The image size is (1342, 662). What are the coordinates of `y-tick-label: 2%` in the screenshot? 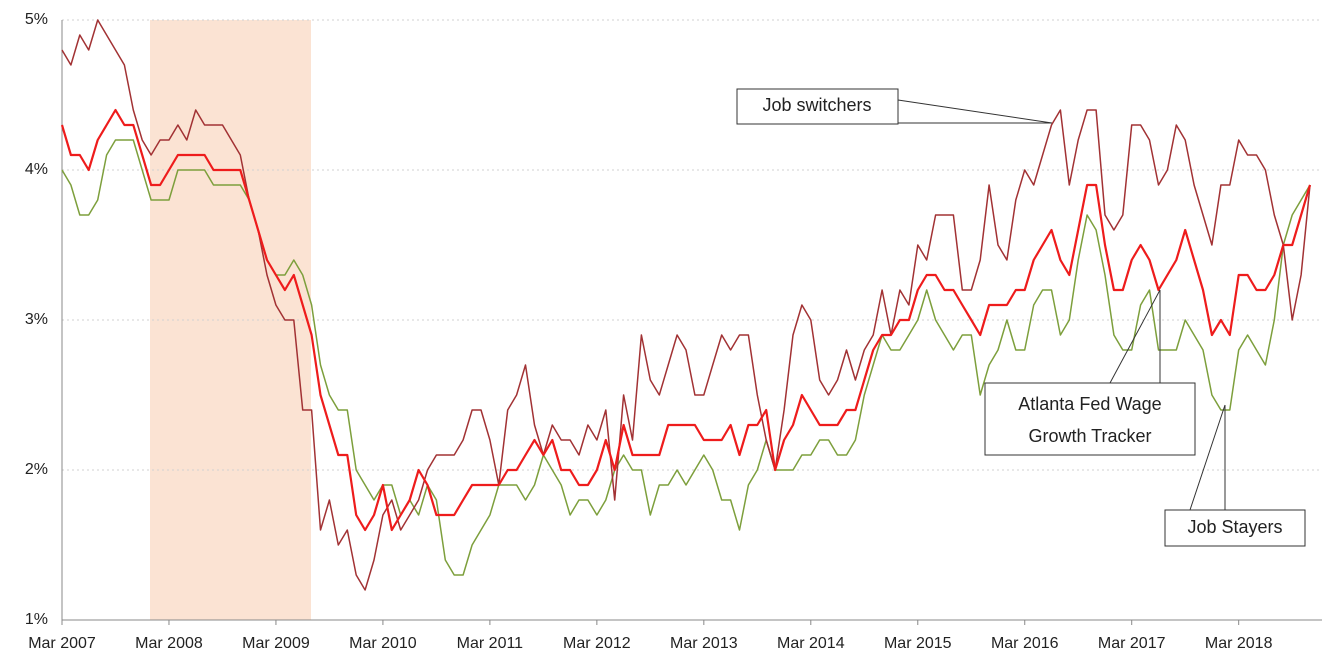 It's located at (36, 469).